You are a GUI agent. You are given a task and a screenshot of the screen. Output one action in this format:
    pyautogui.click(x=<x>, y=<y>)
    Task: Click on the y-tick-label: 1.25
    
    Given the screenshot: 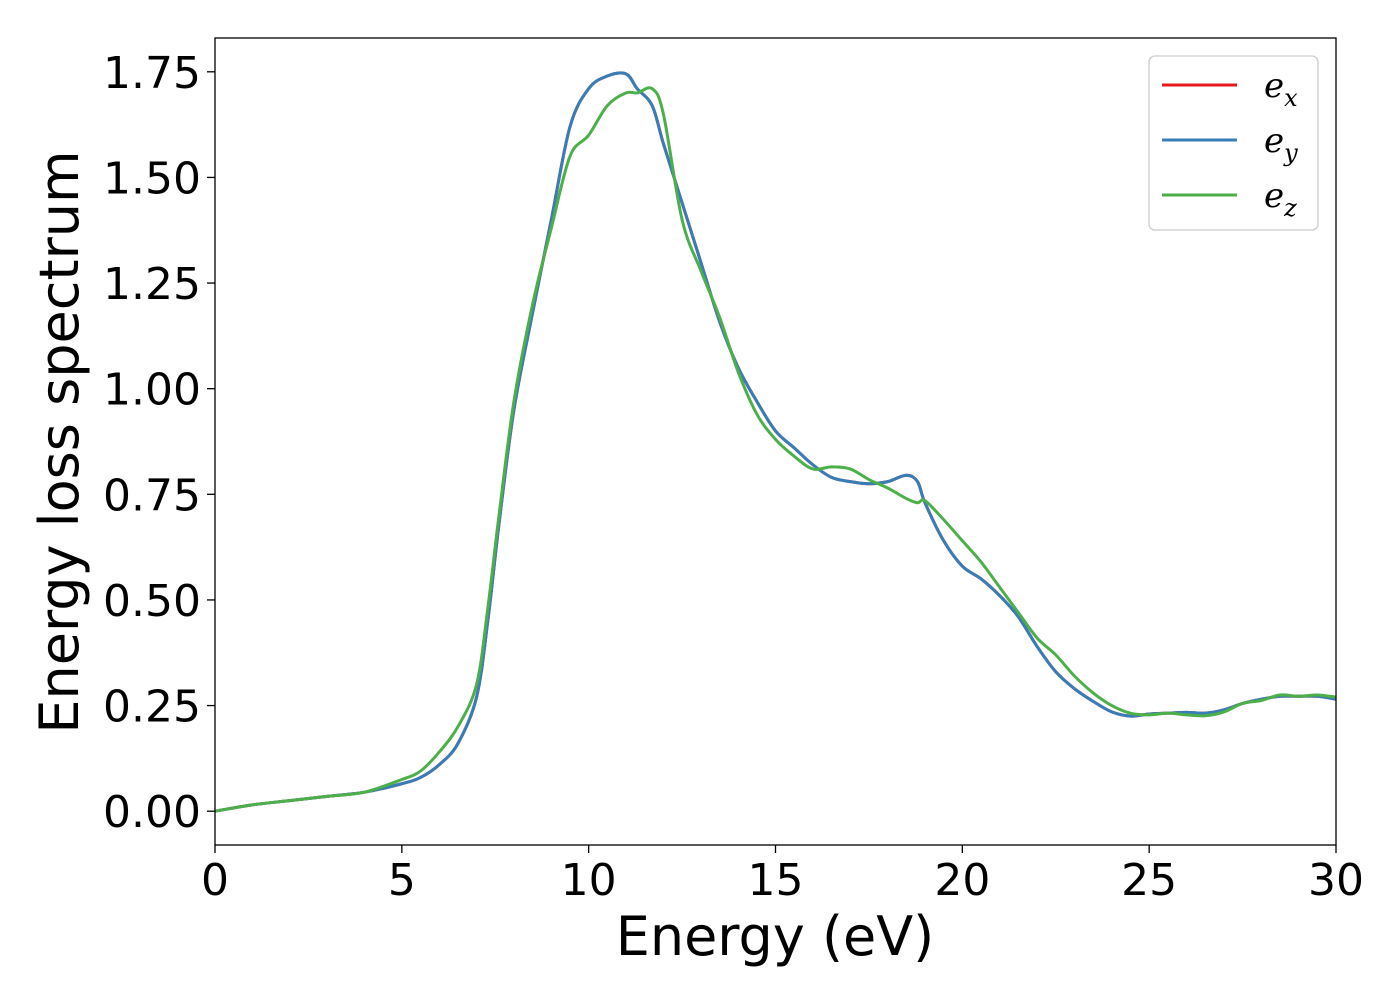 What is the action you would take?
    pyautogui.click(x=152, y=284)
    